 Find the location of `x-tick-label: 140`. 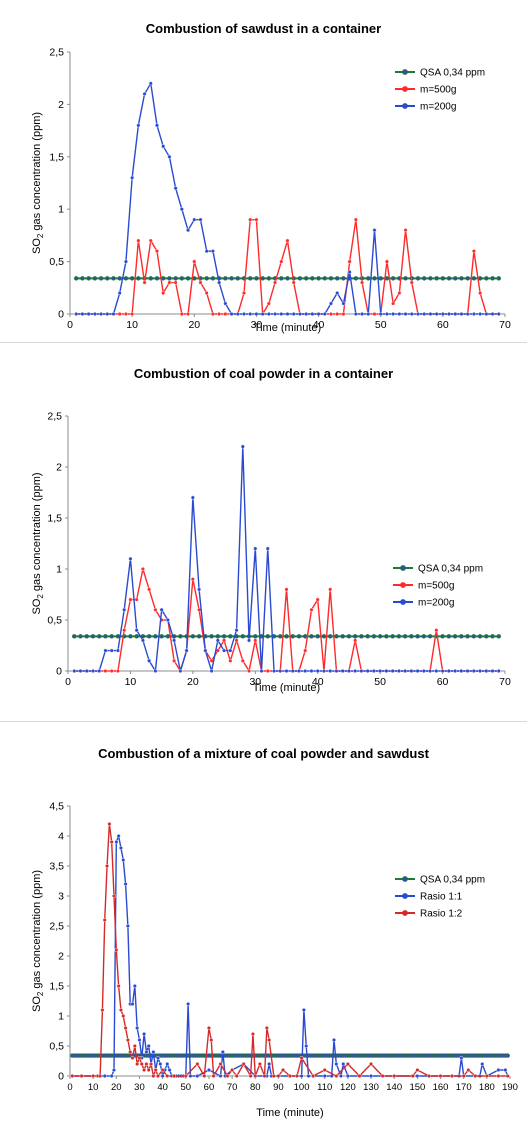

x-tick-label: 140 is located at coordinates (394, 1087).